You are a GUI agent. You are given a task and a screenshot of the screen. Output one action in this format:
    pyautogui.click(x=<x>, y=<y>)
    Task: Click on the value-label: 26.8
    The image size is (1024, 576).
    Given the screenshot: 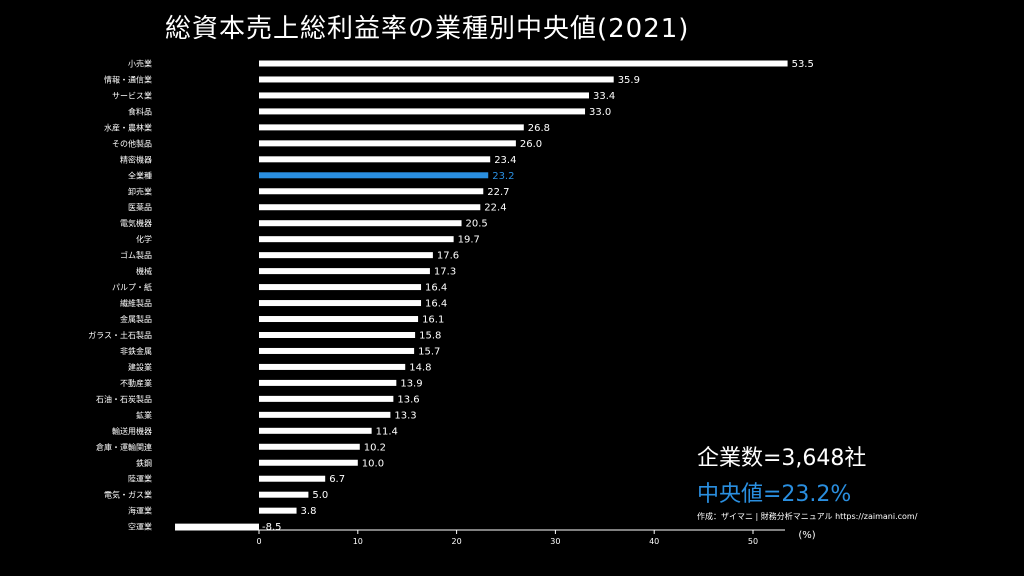 What is the action you would take?
    pyautogui.click(x=539, y=128)
    